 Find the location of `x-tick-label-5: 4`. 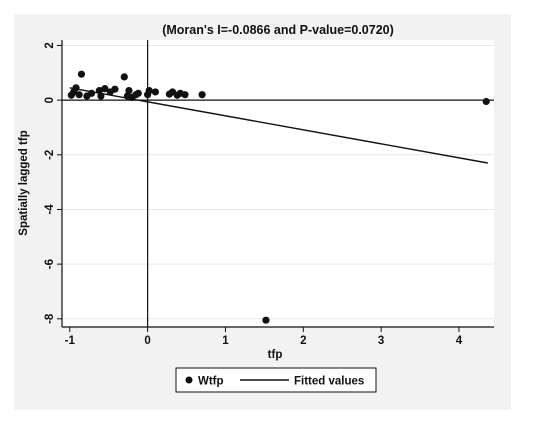

x-tick-label-5: 4 is located at coordinates (459, 341).